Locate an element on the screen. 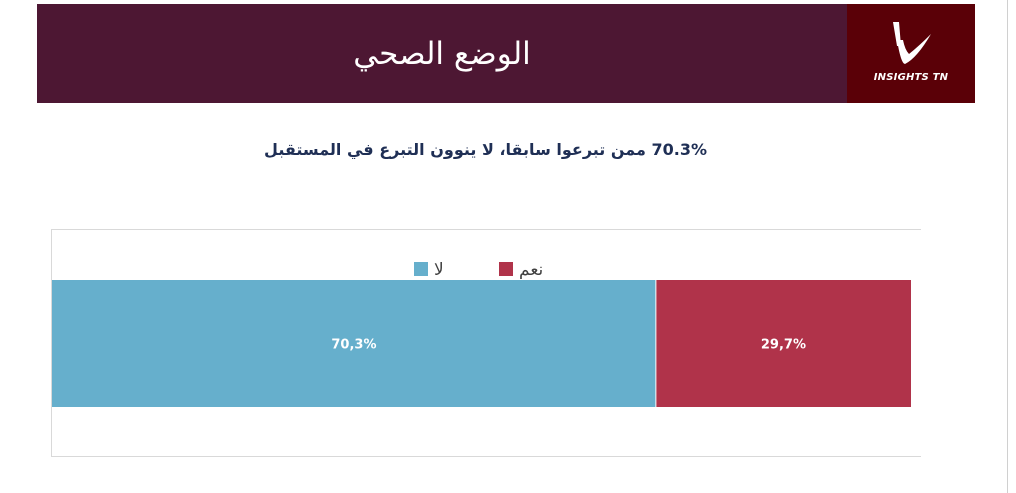 The image size is (1016, 493). page-title: الوضع الصحي is located at coordinates (442, 53).